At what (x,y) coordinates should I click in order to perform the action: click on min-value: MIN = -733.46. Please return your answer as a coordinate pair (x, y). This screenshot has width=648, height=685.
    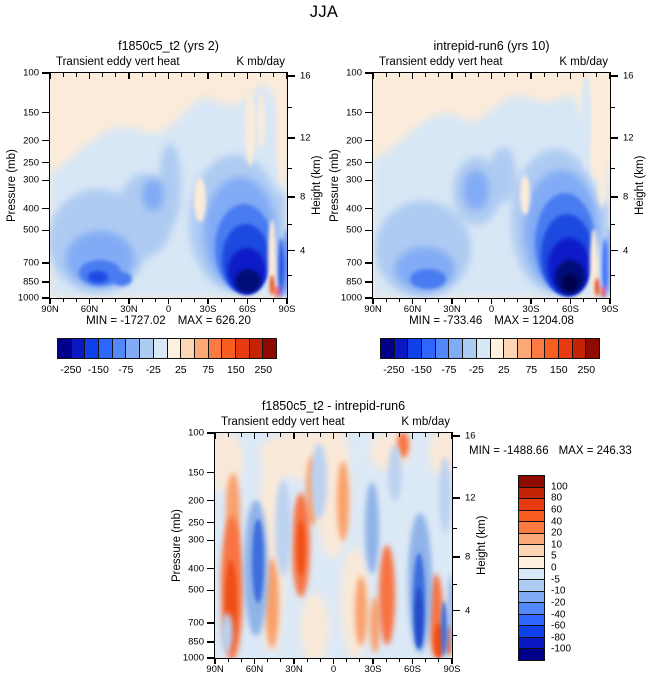
    Looking at the image, I should click on (446, 321).